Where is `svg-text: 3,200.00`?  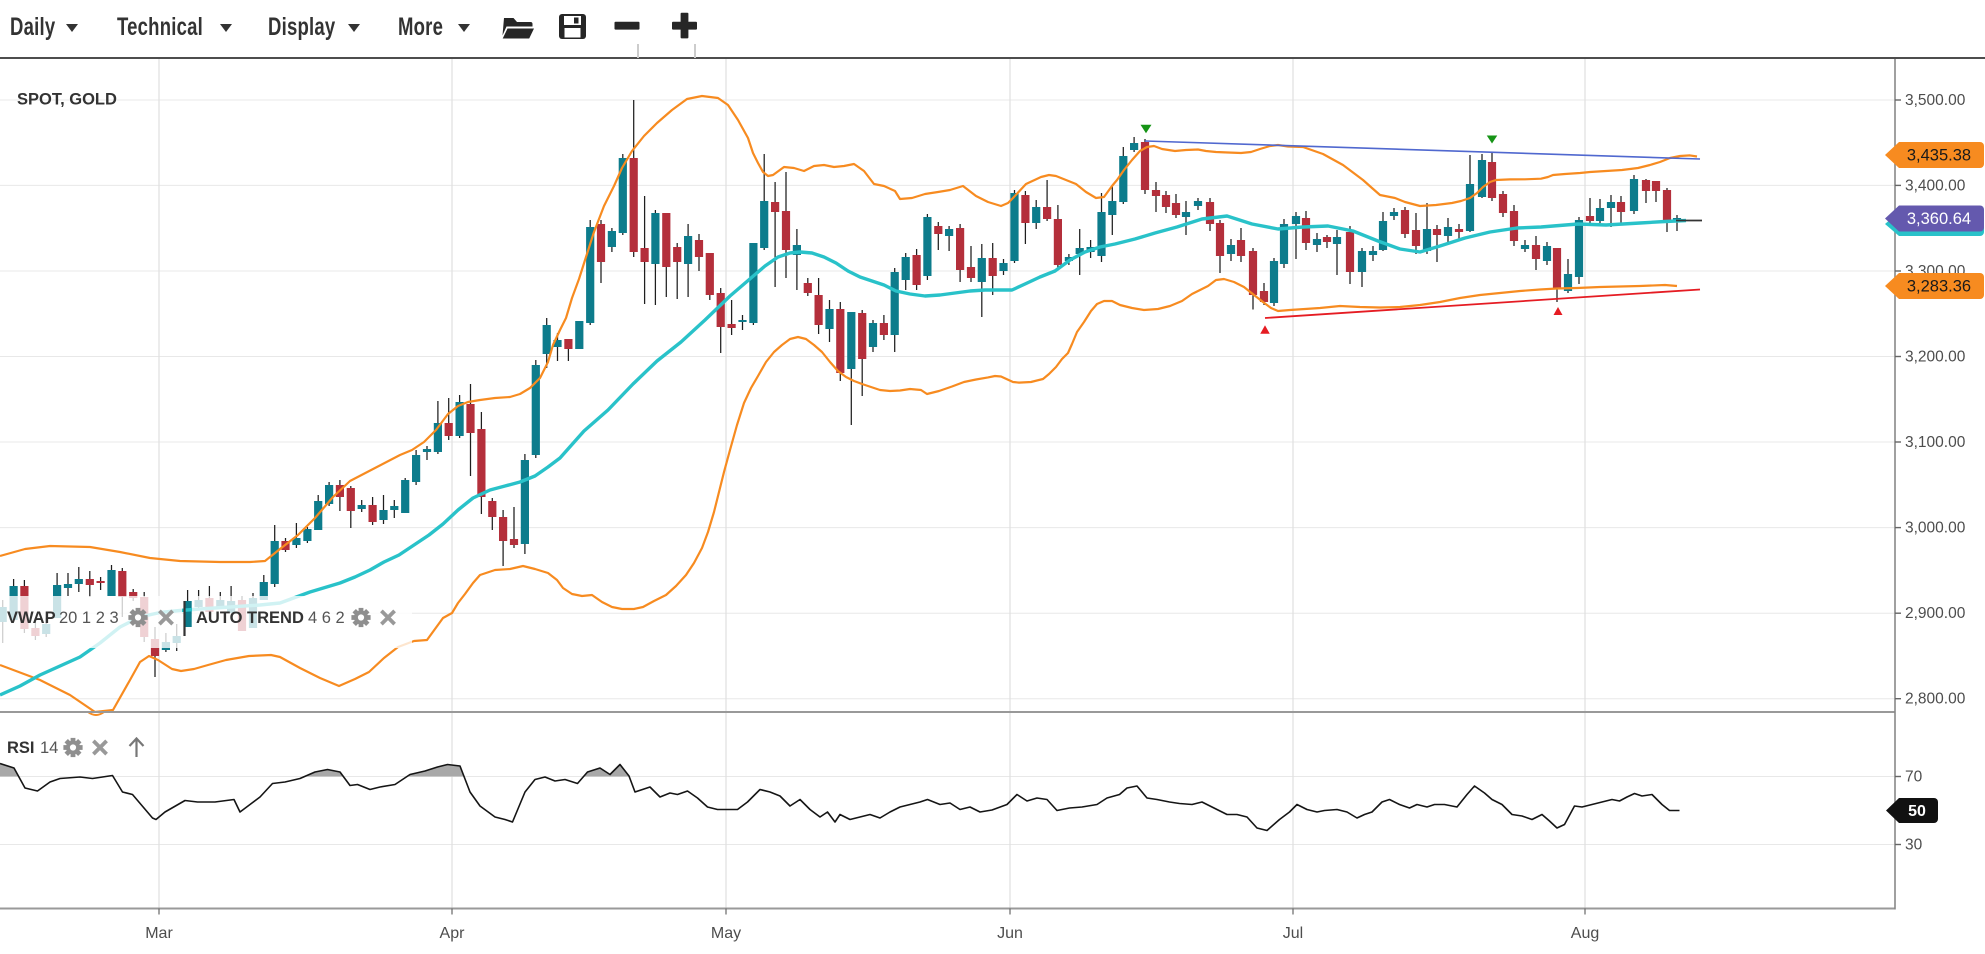 svg-text: 3,200.00 is located at coordinates (1935, 357).